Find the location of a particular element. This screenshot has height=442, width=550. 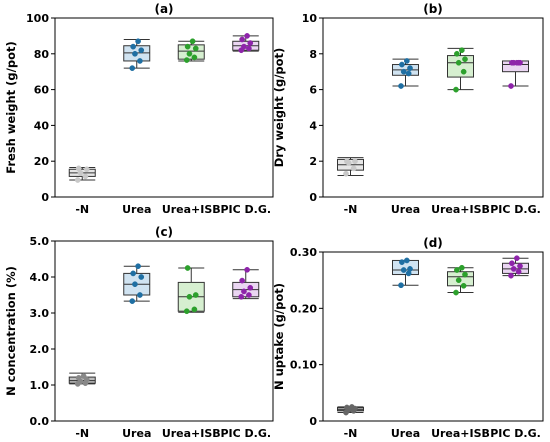

box-body is located at coordinates (460, 66).